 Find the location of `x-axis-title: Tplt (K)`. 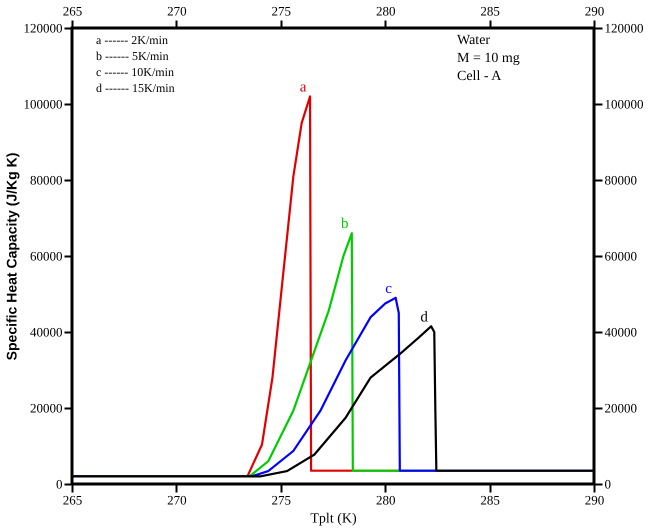

x-axis-title: Tplt (K) is located at coordinates (333, 519).